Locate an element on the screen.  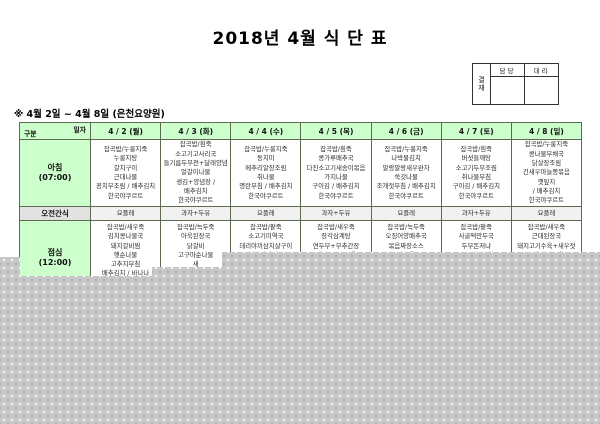
menu-item: 쑥갓나물 is located at coordinates (406, 177).